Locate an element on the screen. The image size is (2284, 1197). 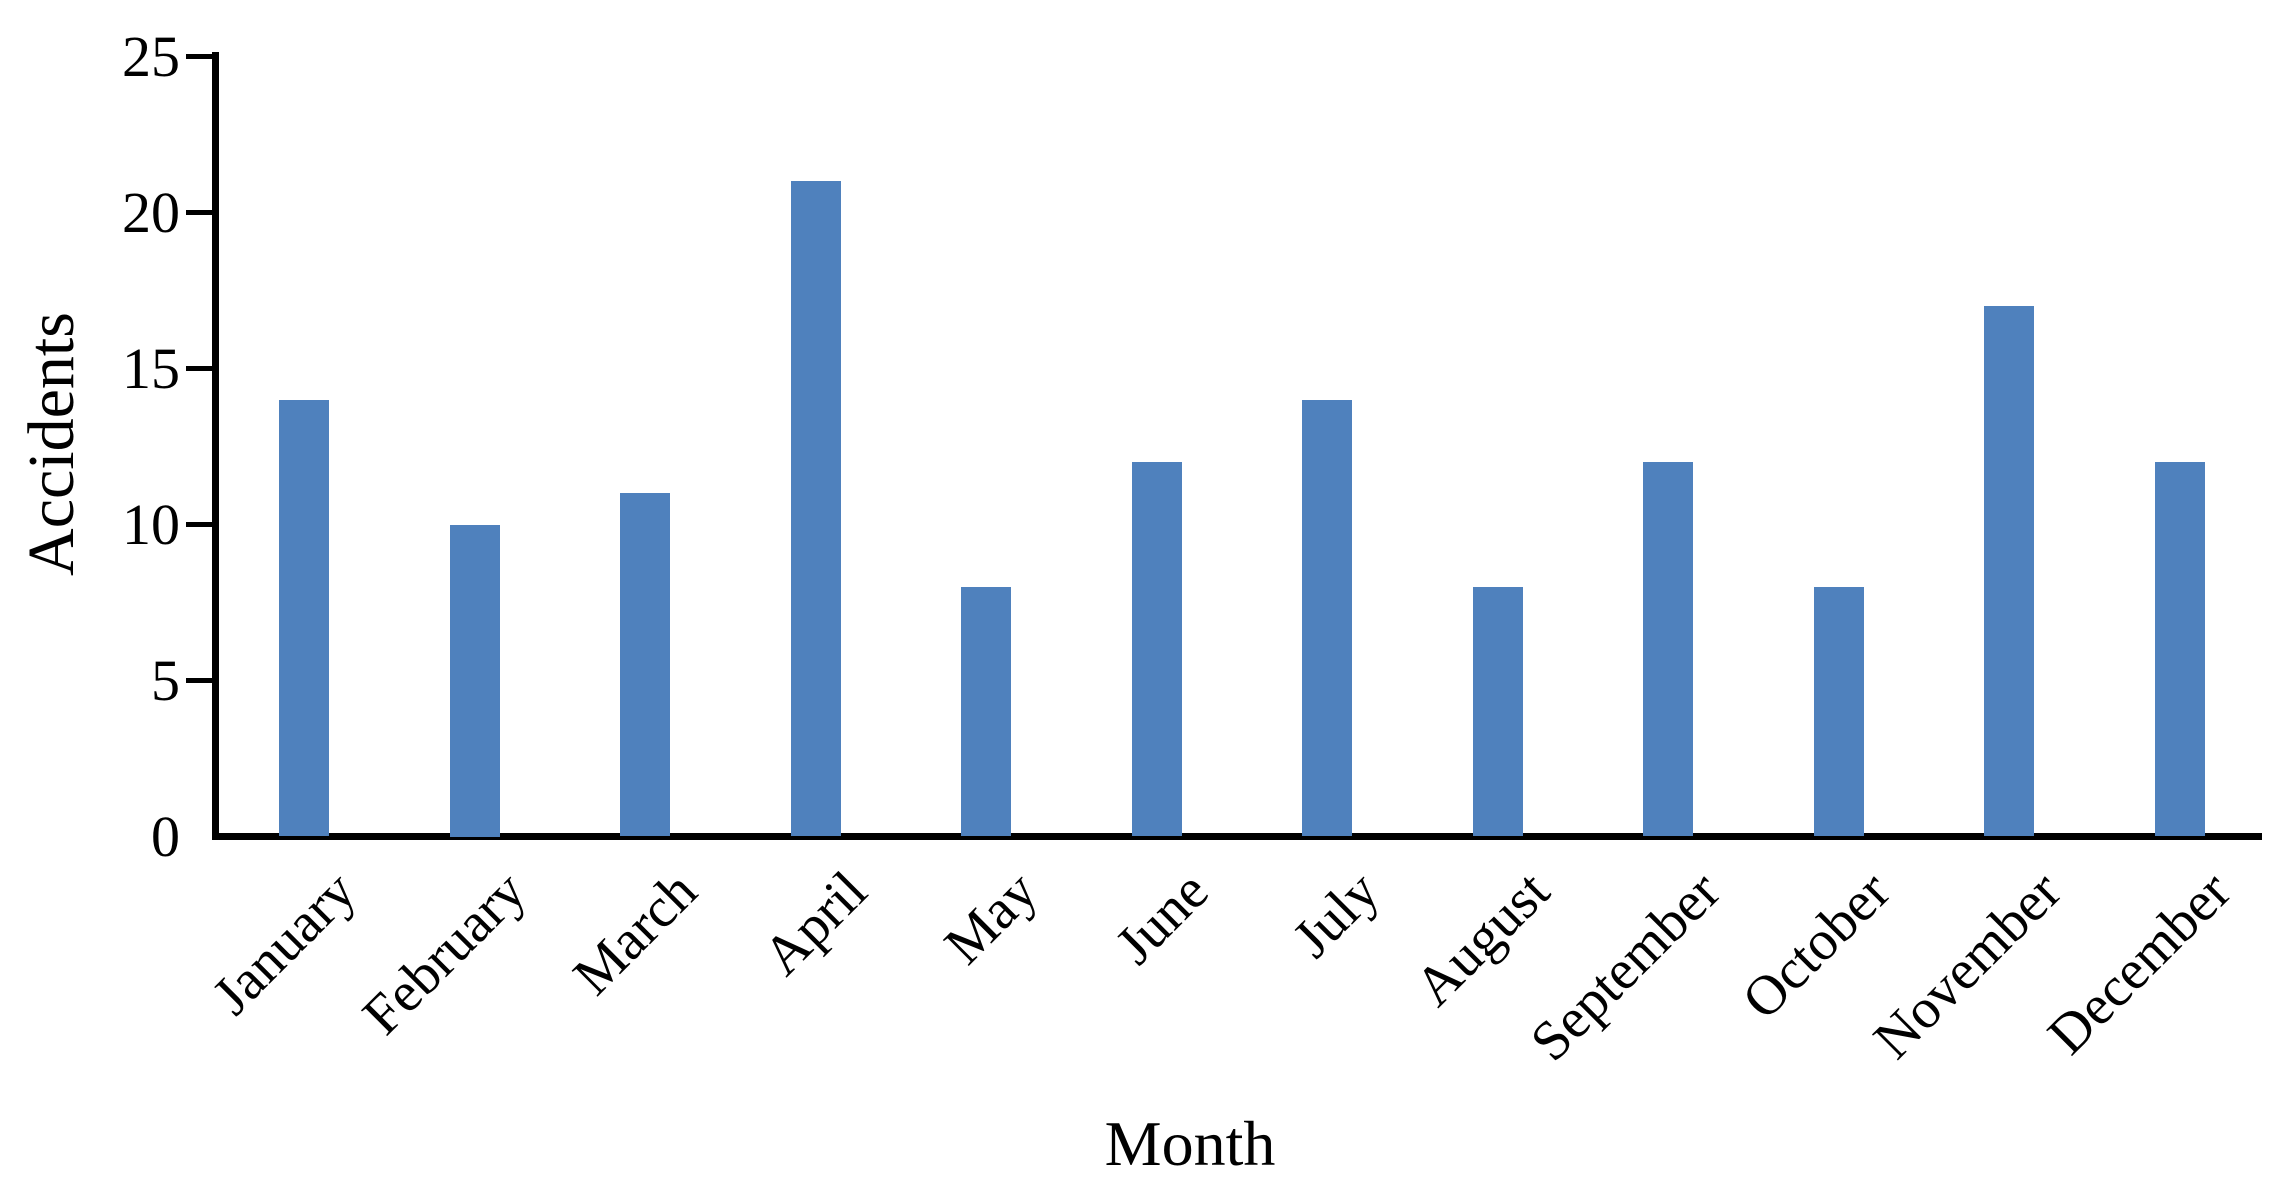
bar-september is located at coordinates (1668, 649).